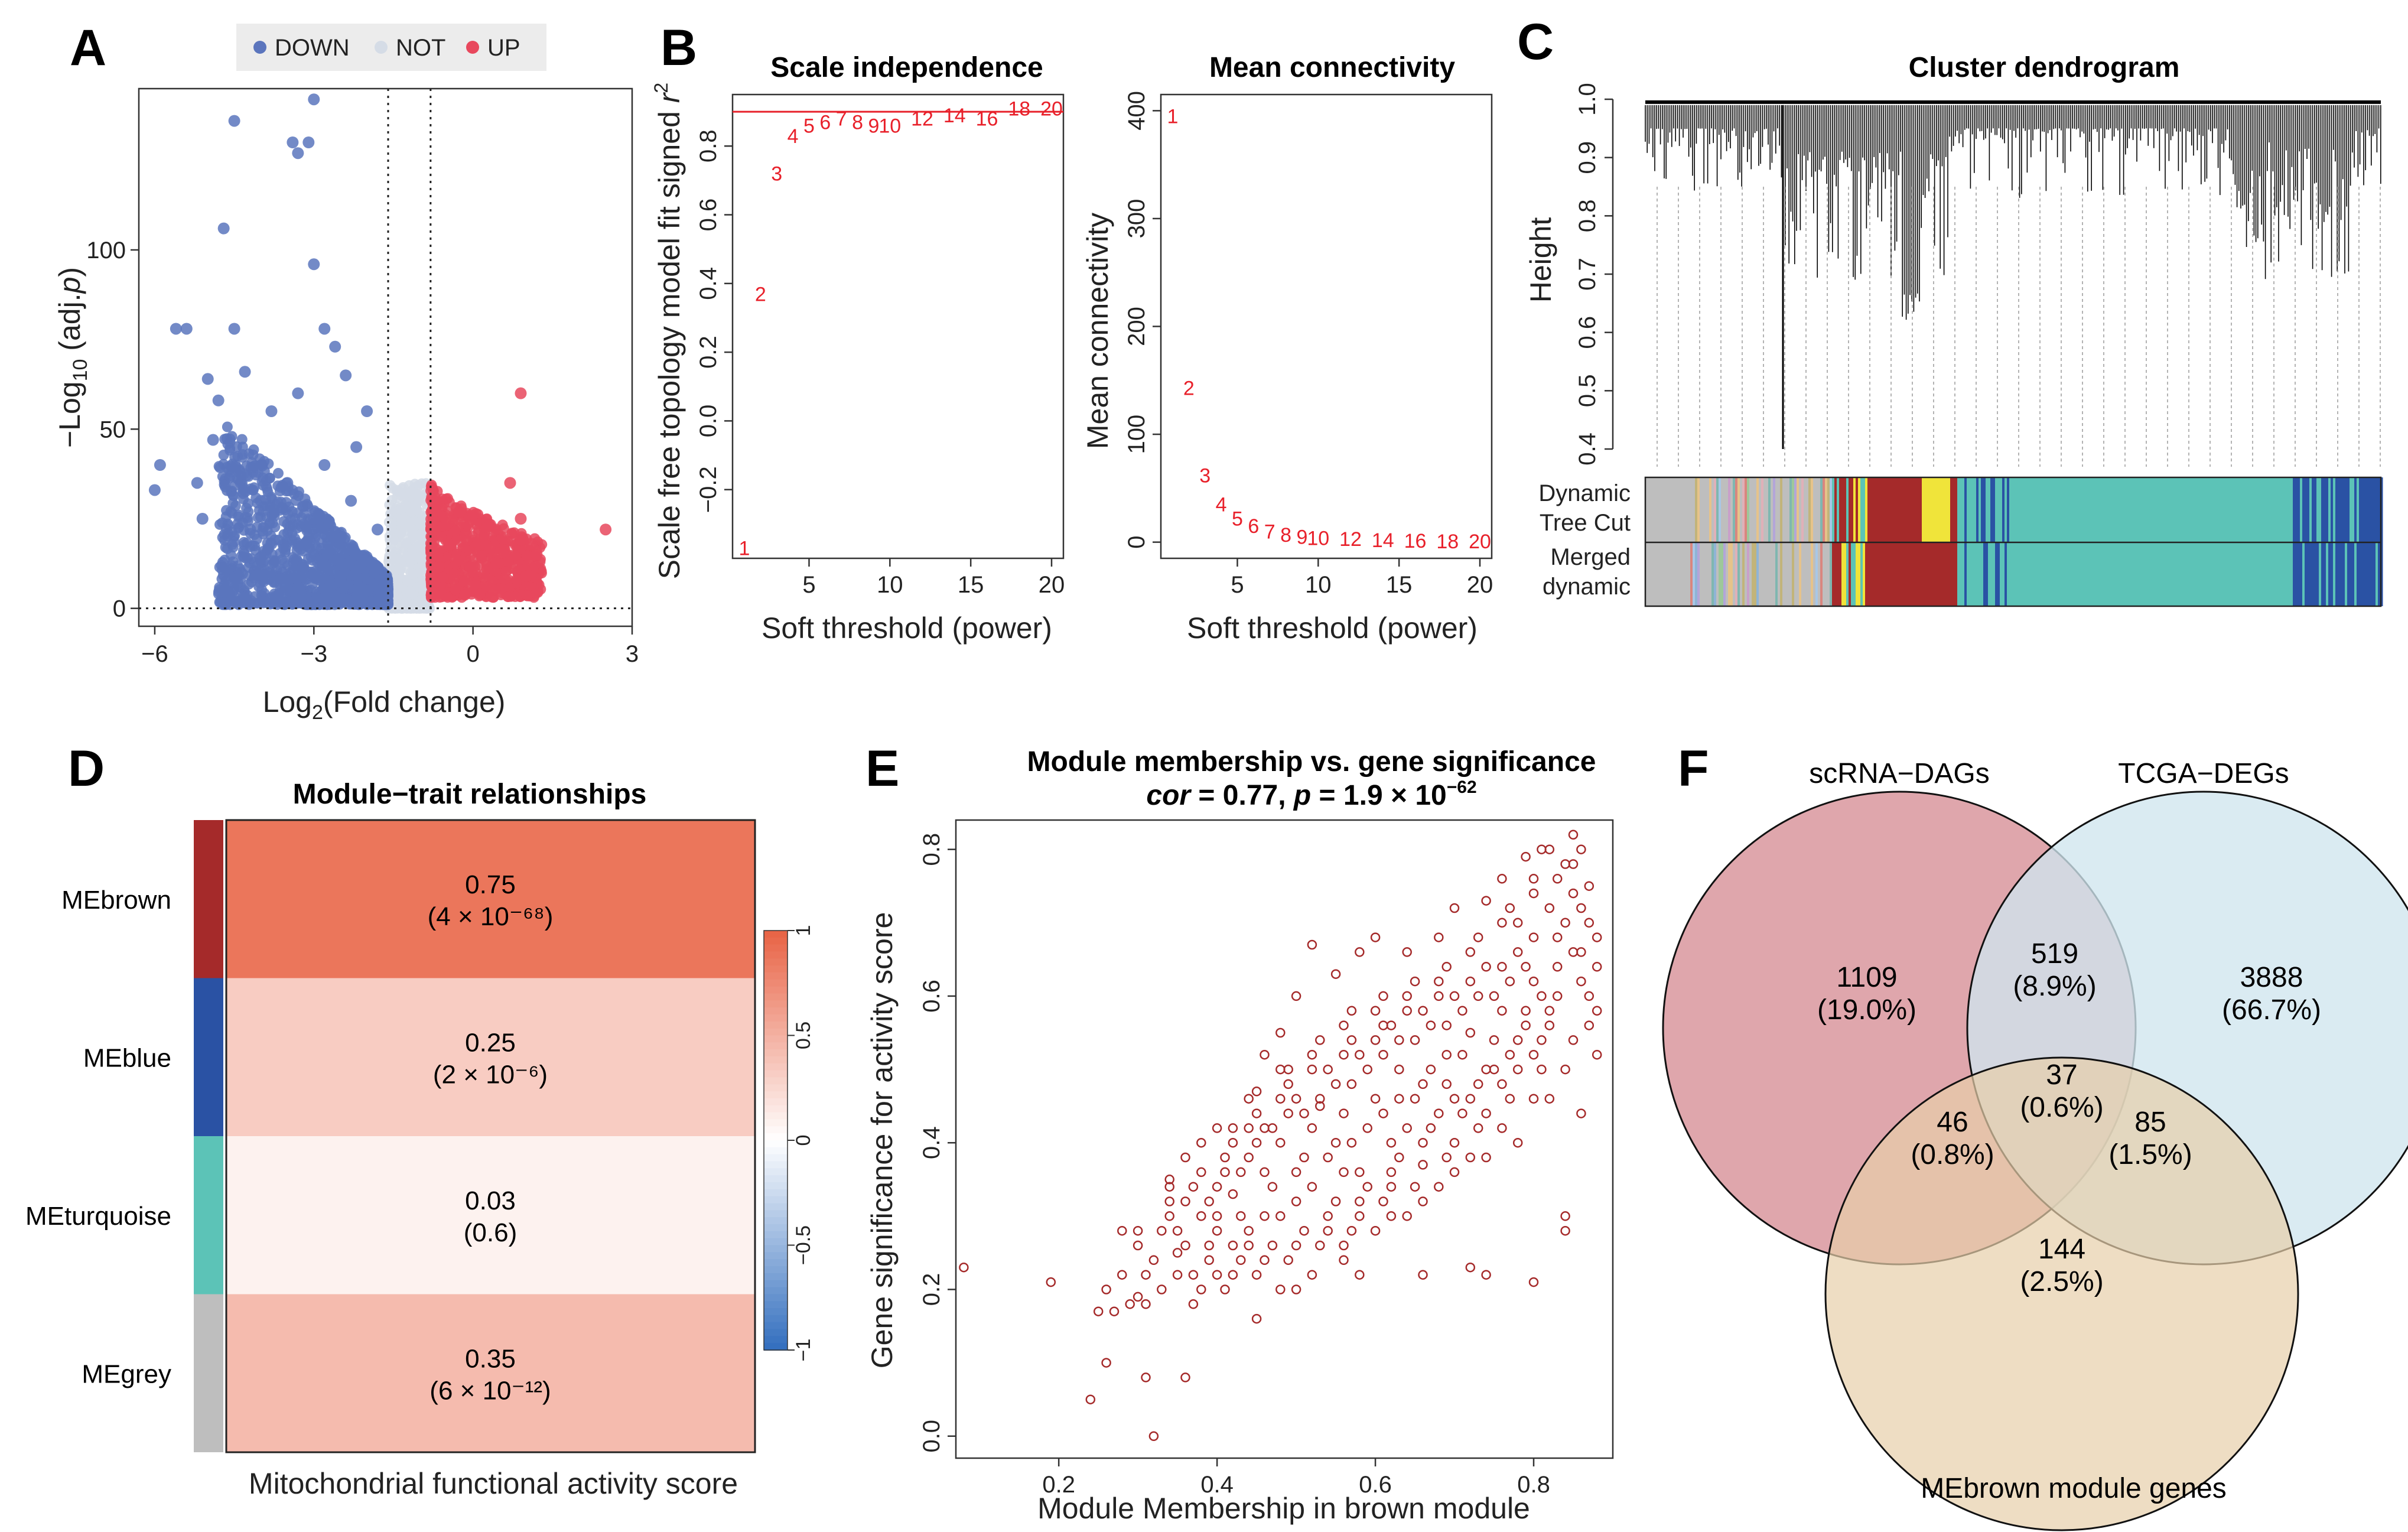 Image resolution: width=2408 pixels, height=1532 pixels. What do you see at coordinates (1284, 1139) in the screenshot?
I see `scatter-frame` at bounding box center [1284, 1139].